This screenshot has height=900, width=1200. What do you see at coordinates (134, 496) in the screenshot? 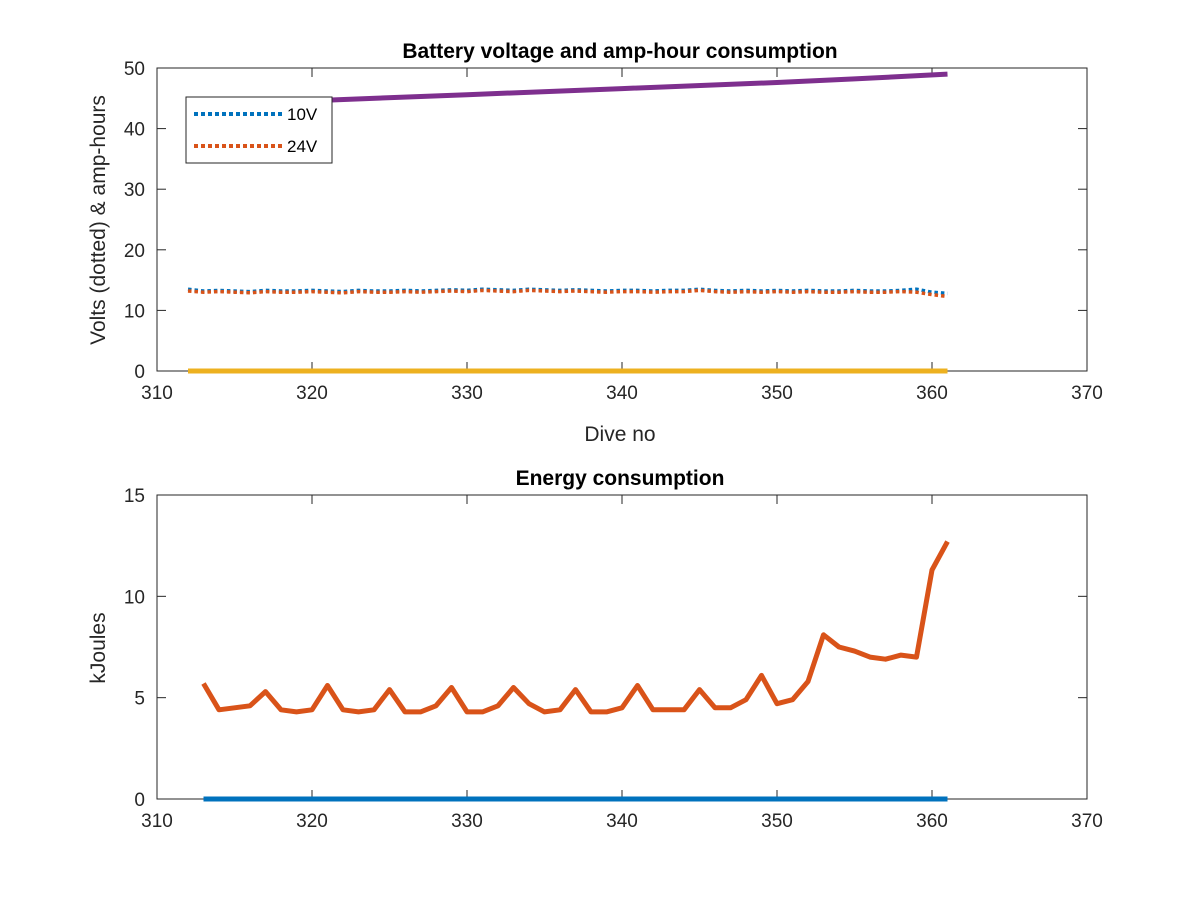
I see `y-tick-label: 15` at bounding box center [134, 496].